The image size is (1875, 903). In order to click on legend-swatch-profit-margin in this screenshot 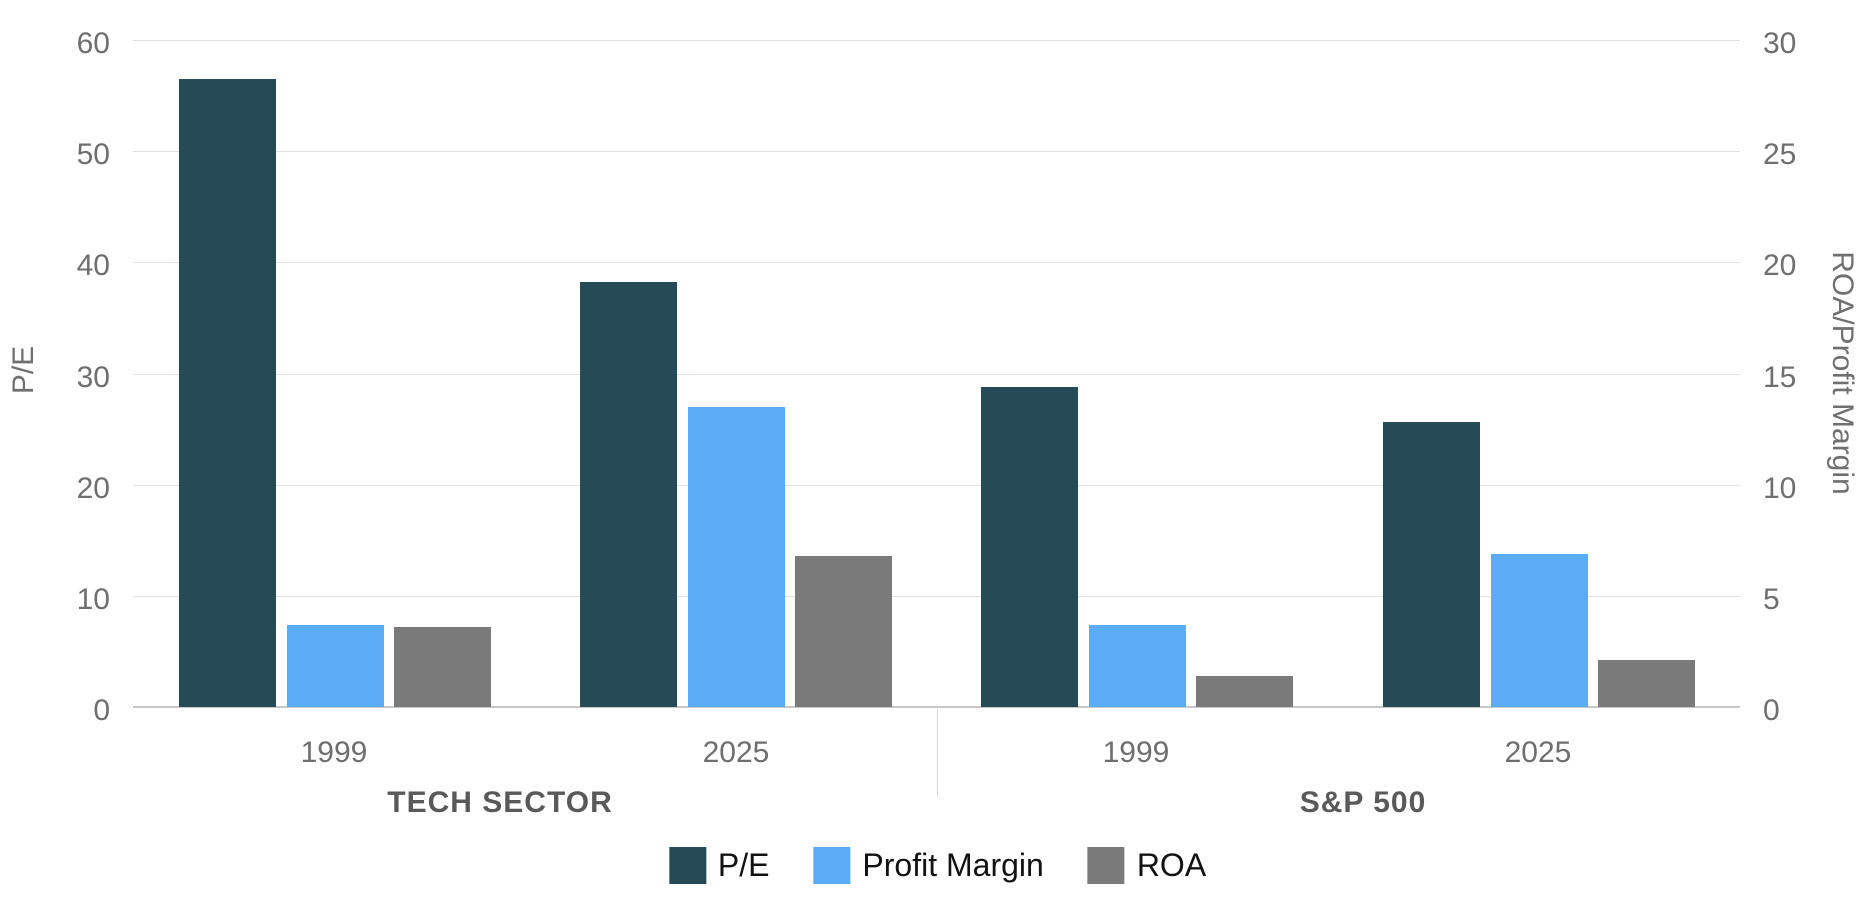, I will do `click(832, 865)`.